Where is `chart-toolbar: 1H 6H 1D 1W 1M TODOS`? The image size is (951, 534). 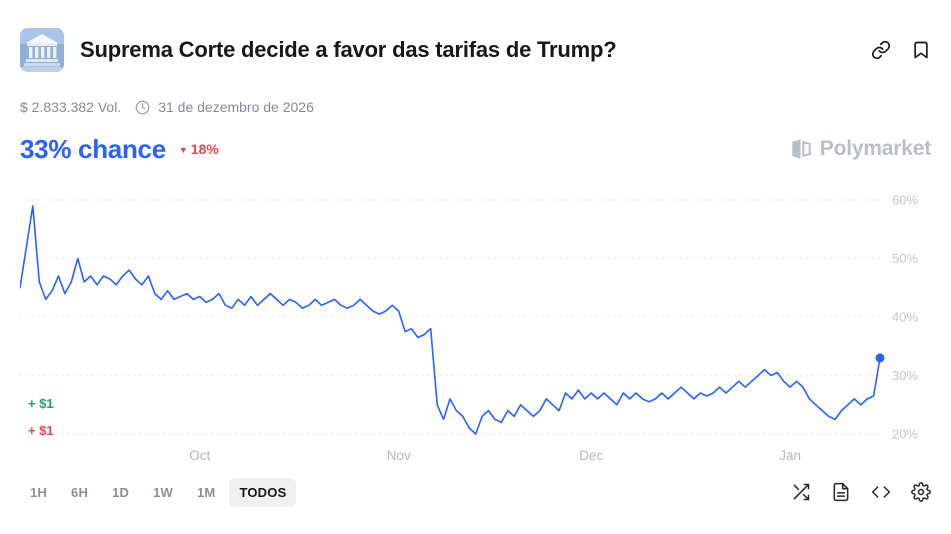
chart-toolbar: 1H 6H 1D 1W 1M TODOS is located at coordinates (475, 492).